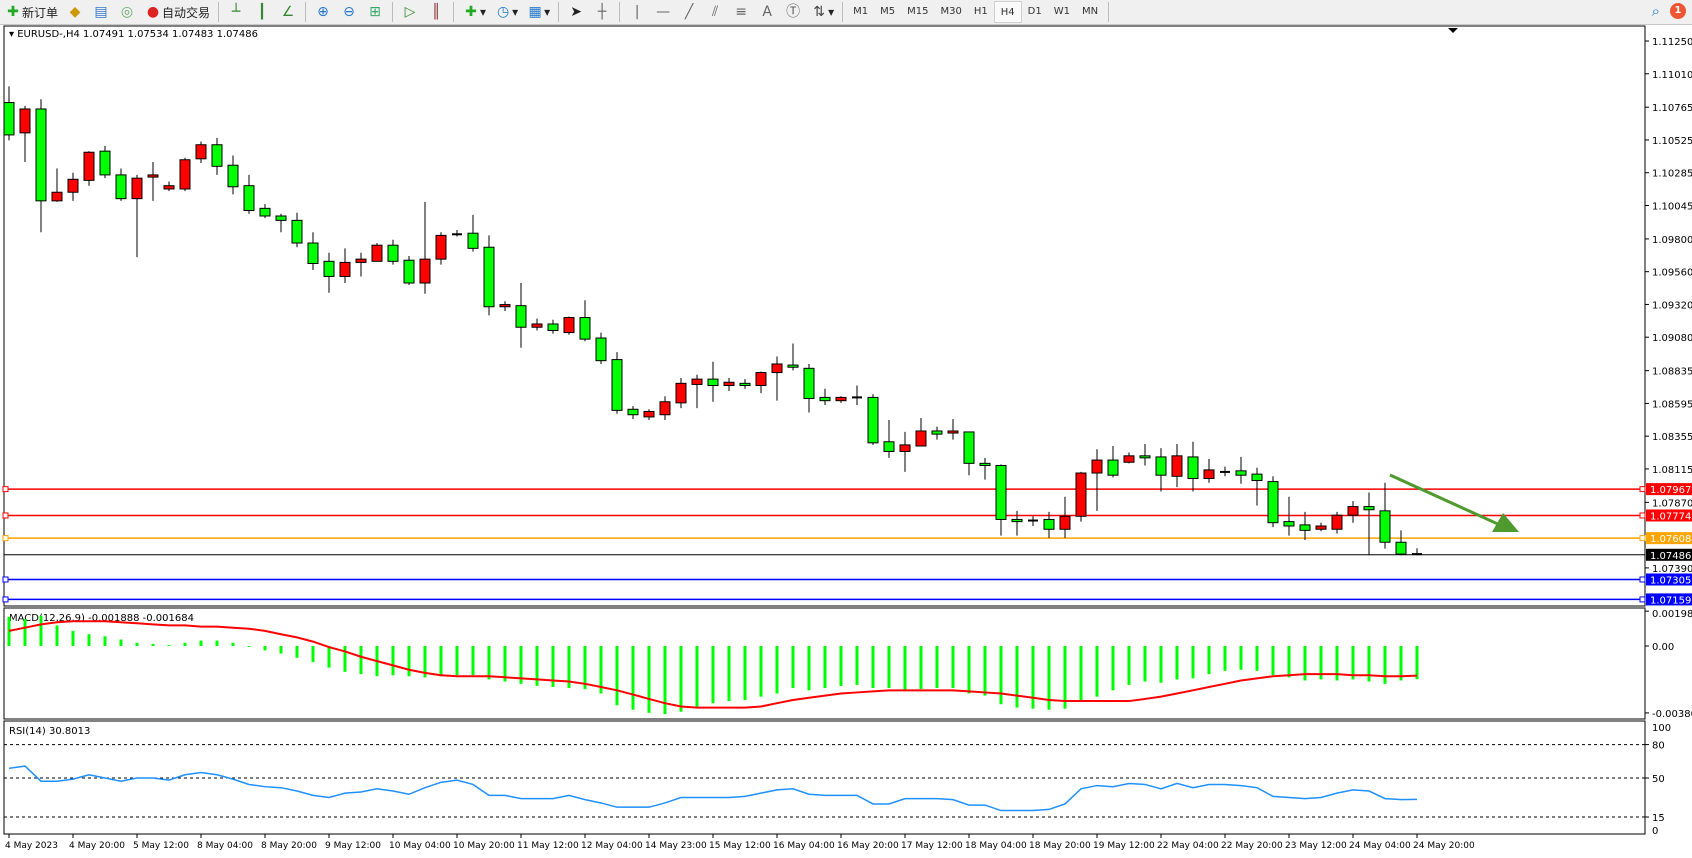  What do you see at coordinates (1316, 846) in the screenshot?
I see `time-axis-label: 23 May 12:00` at bounding box center [1316, 846].